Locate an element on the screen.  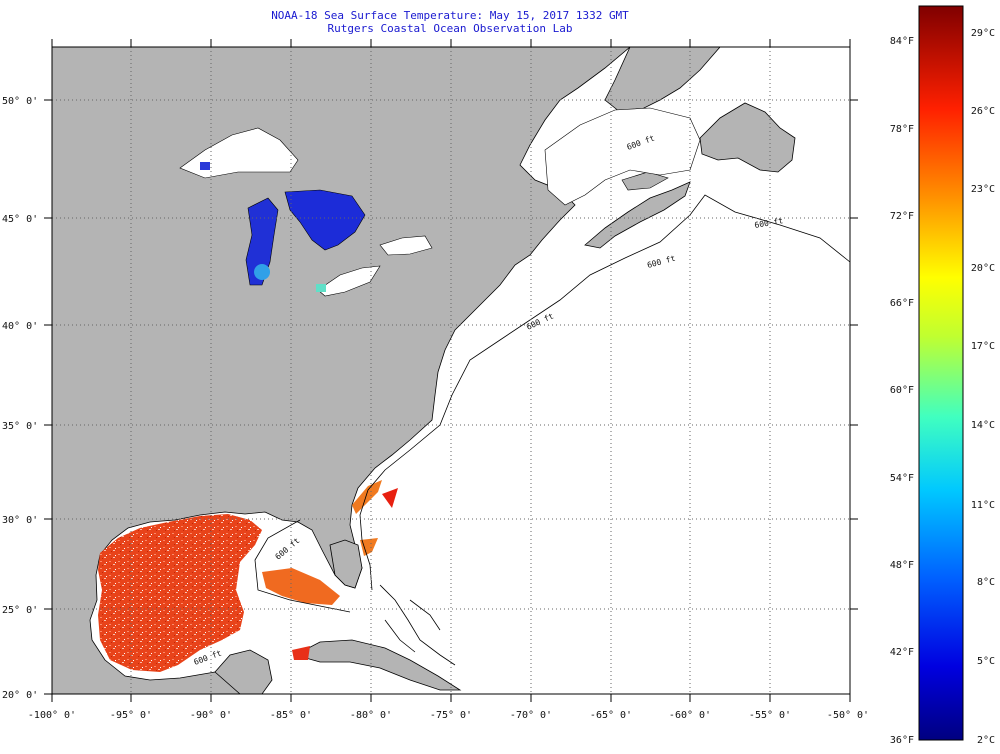
lon-label: -55° 0' is located at coordinates (770, 715).